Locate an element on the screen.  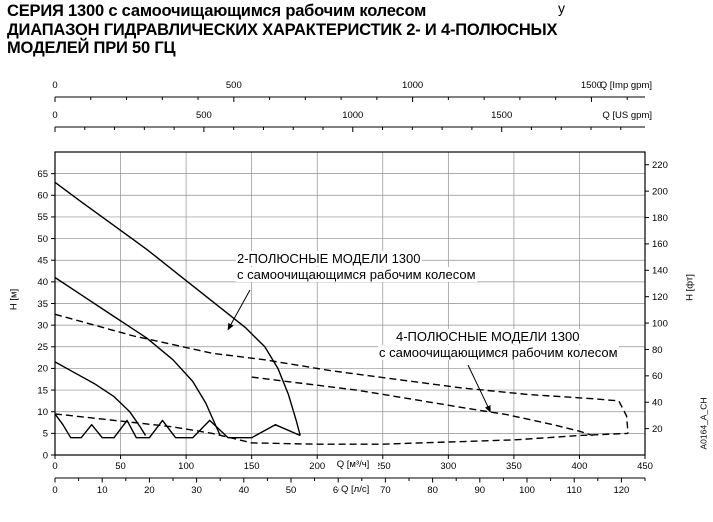
4pole-mid-curve is located at coordinates (422, 406).